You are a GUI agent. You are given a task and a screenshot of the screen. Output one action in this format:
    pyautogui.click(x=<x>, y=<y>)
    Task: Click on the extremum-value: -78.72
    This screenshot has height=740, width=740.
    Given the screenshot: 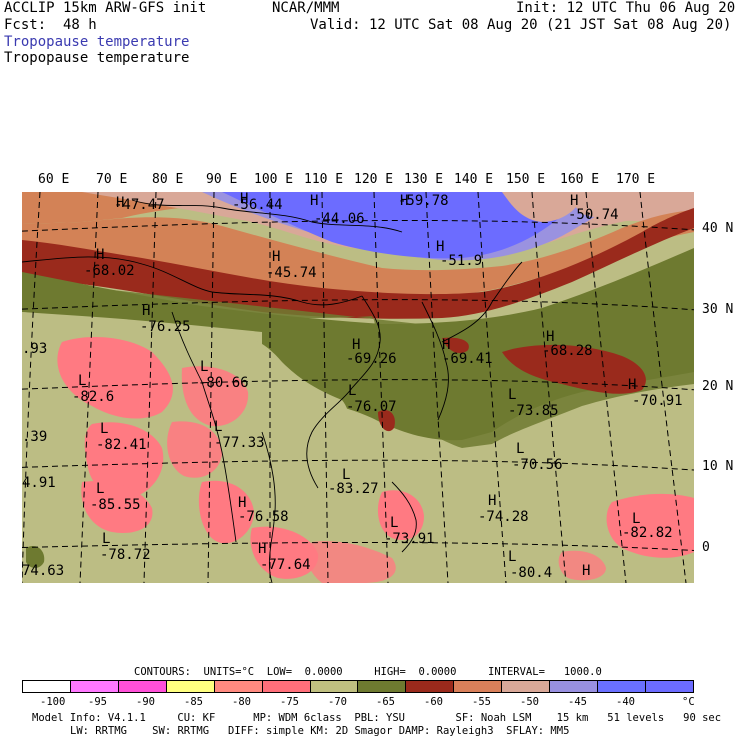 What is the action you would take?
    pyautogui.click(x=125, y=555)
    